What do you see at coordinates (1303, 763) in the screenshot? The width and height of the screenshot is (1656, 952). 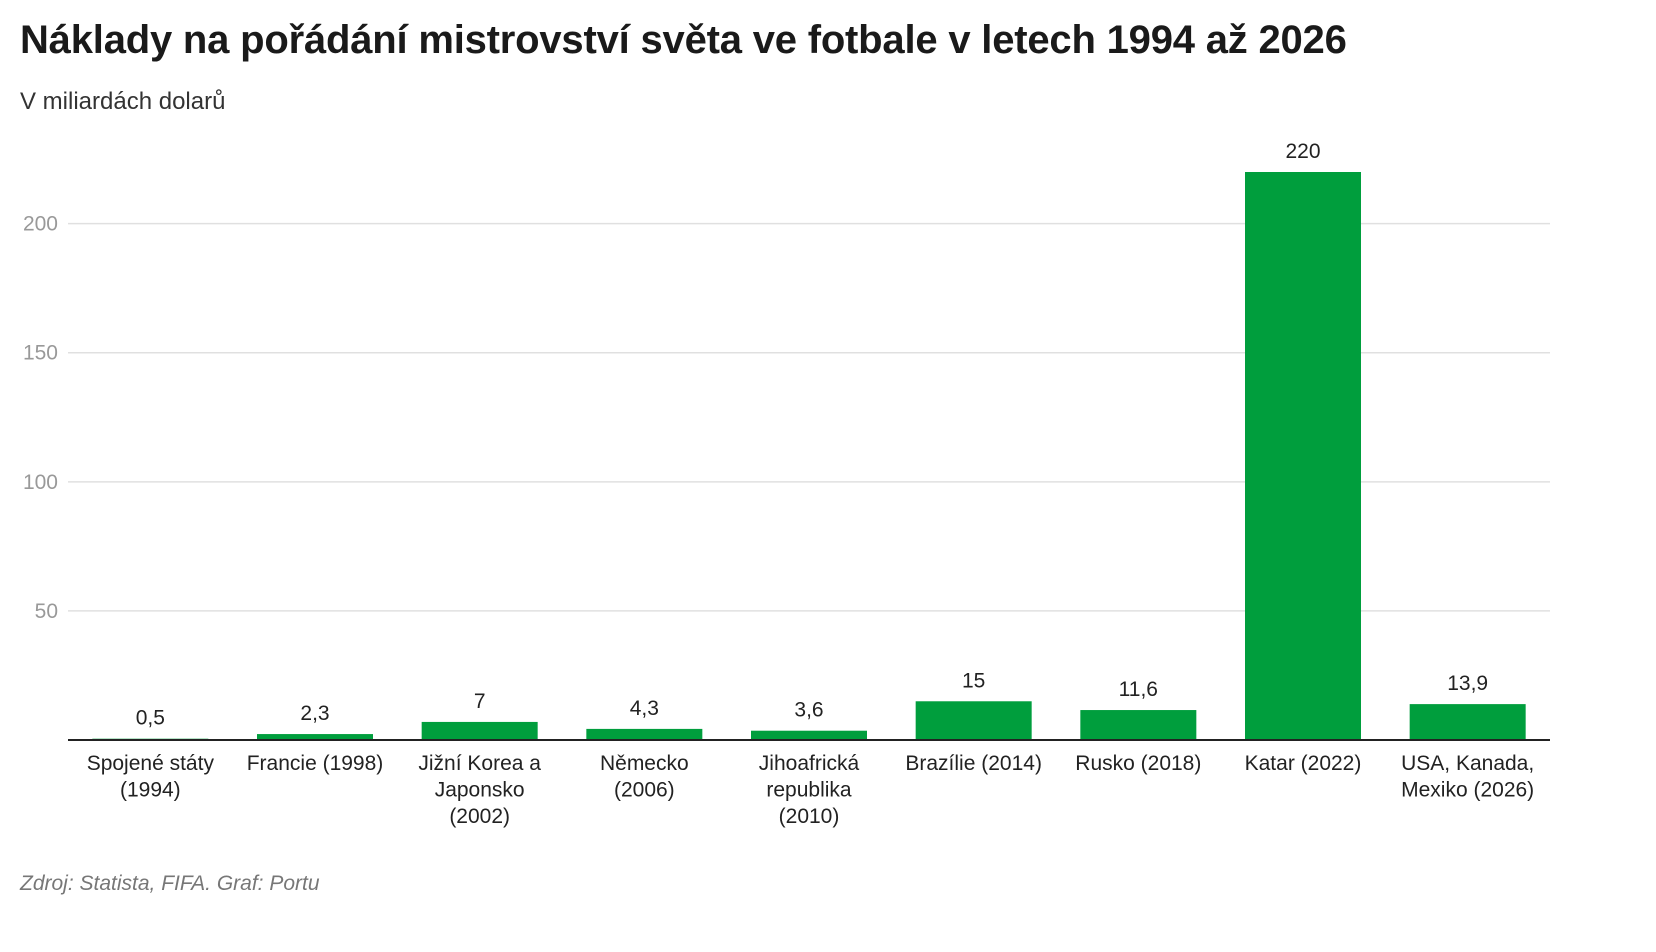 I see `x-tick-label: Katar (2022)` at bounding box center [1303, 763].